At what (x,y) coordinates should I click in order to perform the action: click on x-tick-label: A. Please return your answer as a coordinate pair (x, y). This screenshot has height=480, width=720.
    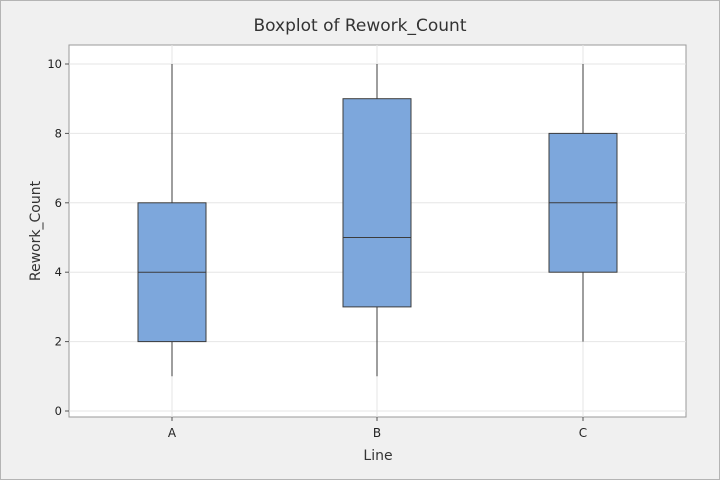
    Looking at the image, I should click on (172, 433).